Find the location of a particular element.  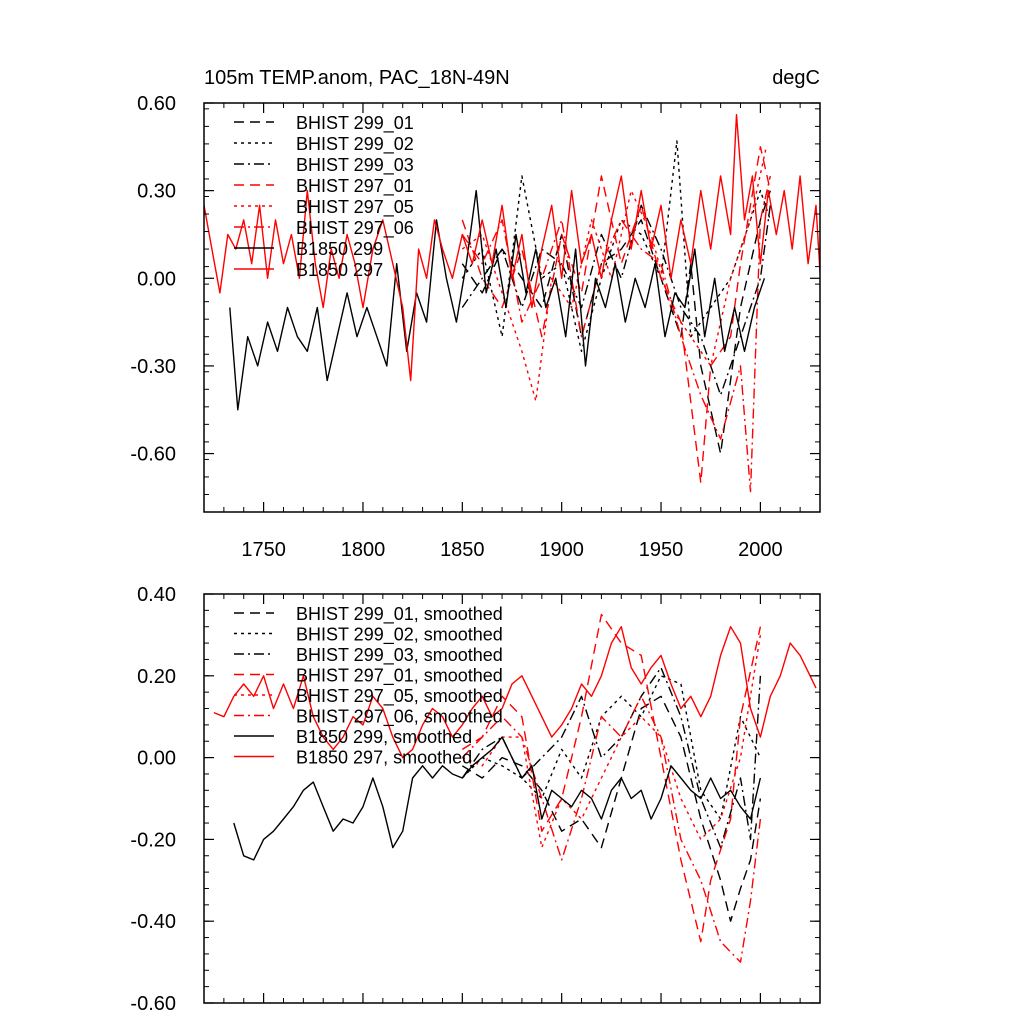

legend-label: B1850 299, smoothed is located at coordinates (384, 737).